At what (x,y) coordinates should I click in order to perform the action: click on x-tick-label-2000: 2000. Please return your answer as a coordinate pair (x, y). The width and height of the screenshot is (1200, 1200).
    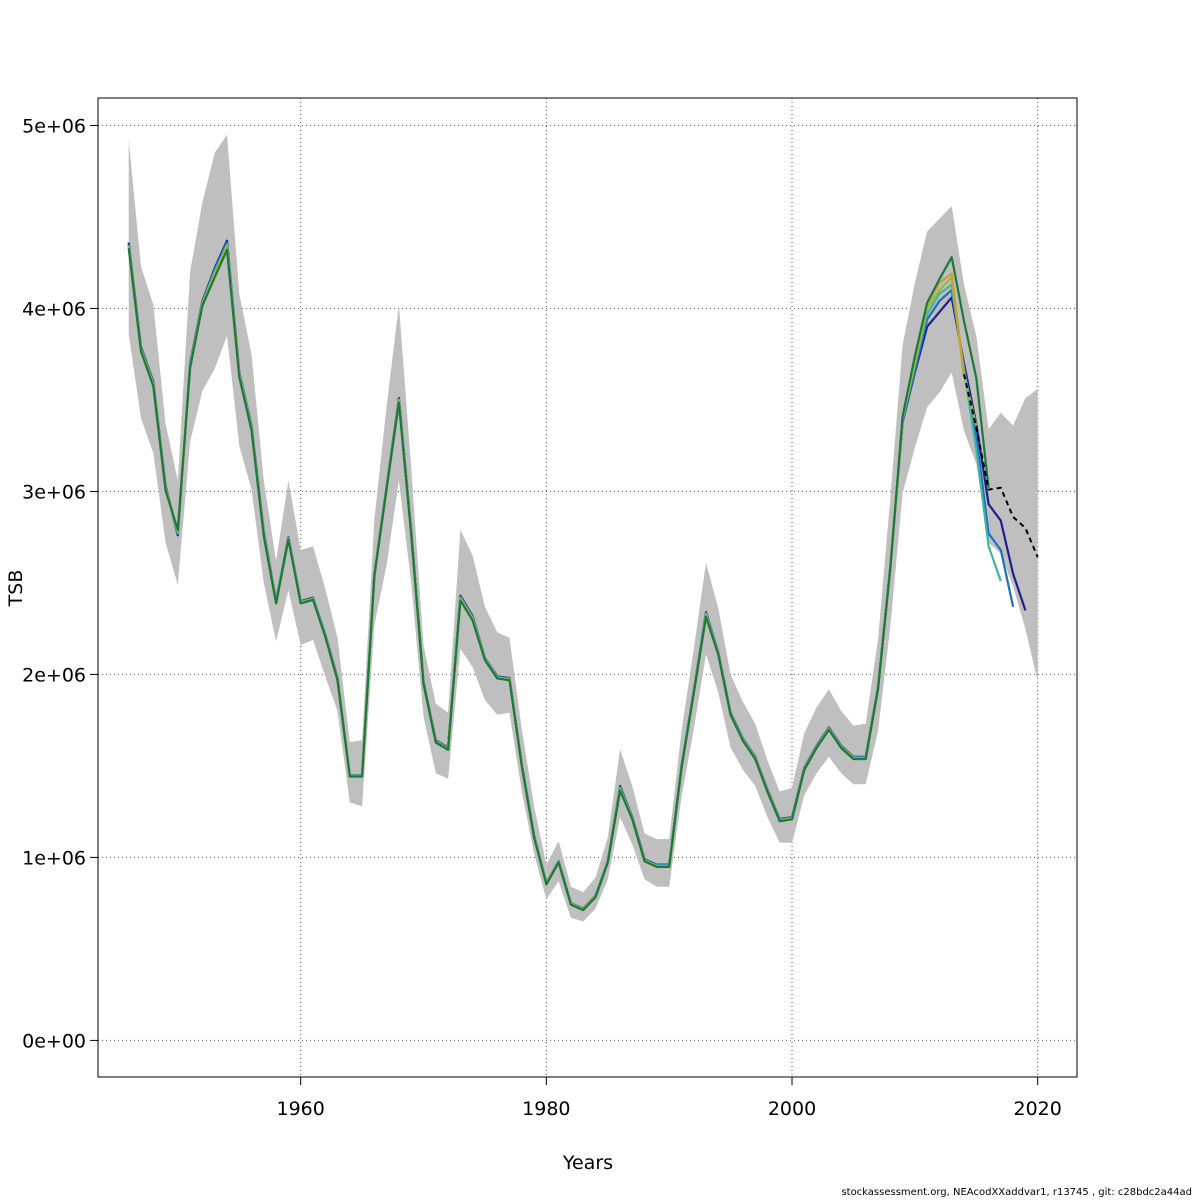
    Looking at the image, I should click on (792, 1109).